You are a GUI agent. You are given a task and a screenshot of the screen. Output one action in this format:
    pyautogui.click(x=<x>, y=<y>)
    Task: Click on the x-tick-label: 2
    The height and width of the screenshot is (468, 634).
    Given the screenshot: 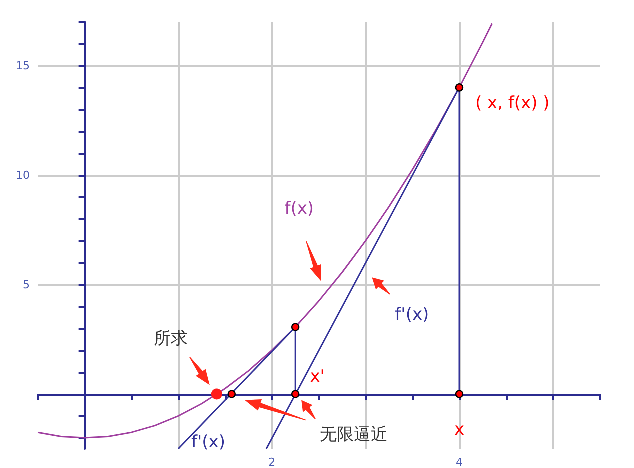 What is the action you would take?
    pyautogui.click(x=272, y=462)
    